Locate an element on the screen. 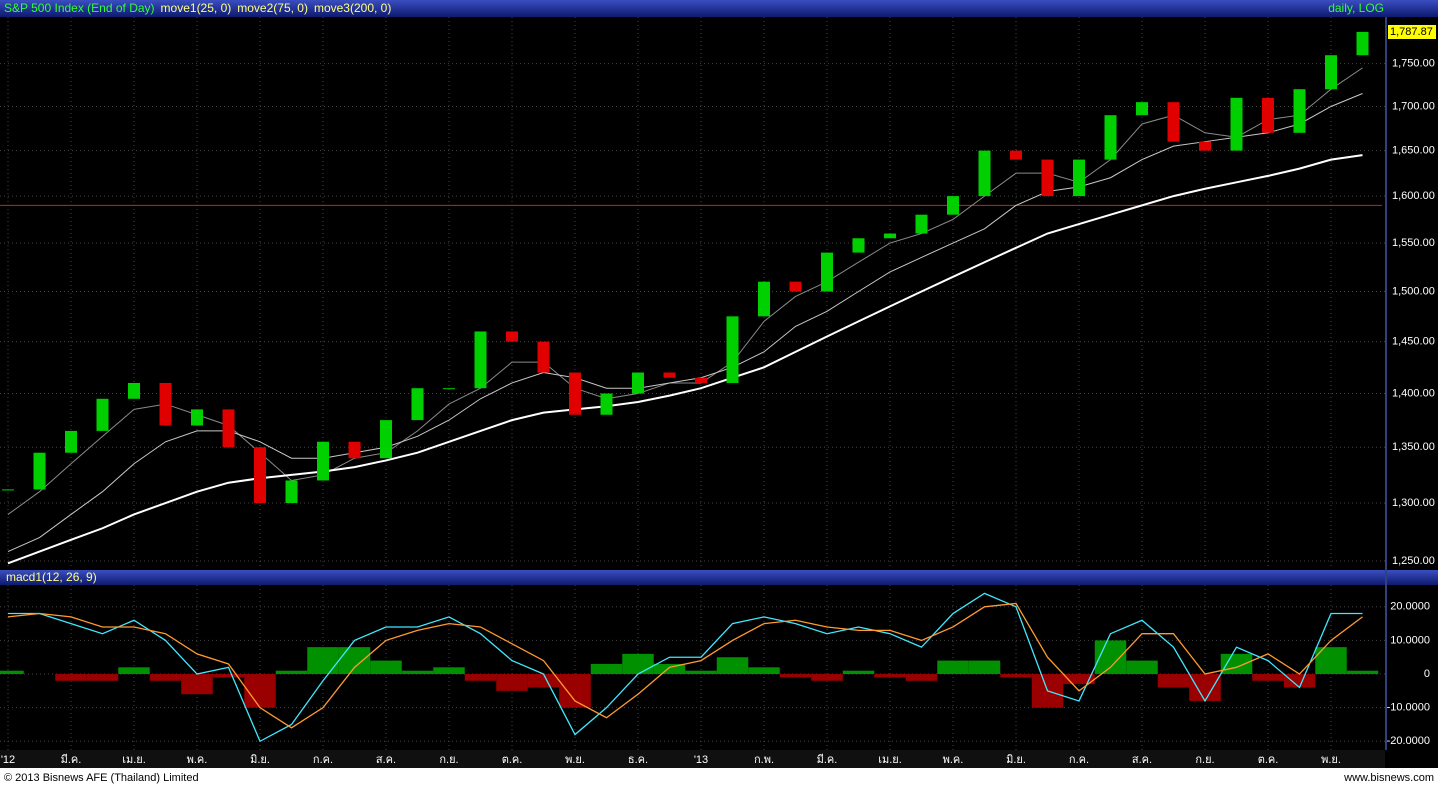 The image size is (1438, 787). x-tick-label: ก.ค. is located at coordinates (1079, 760).